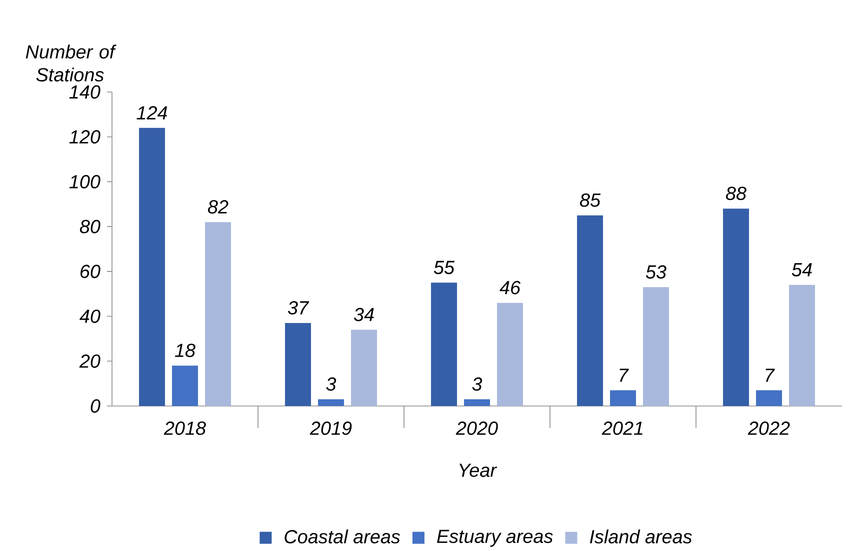 The height and width of the screenshot is (551, 856). What do you see at coordinates (218, 207) in the screenshot?
I see `data-label: 82` at bounding box center [218, 207].